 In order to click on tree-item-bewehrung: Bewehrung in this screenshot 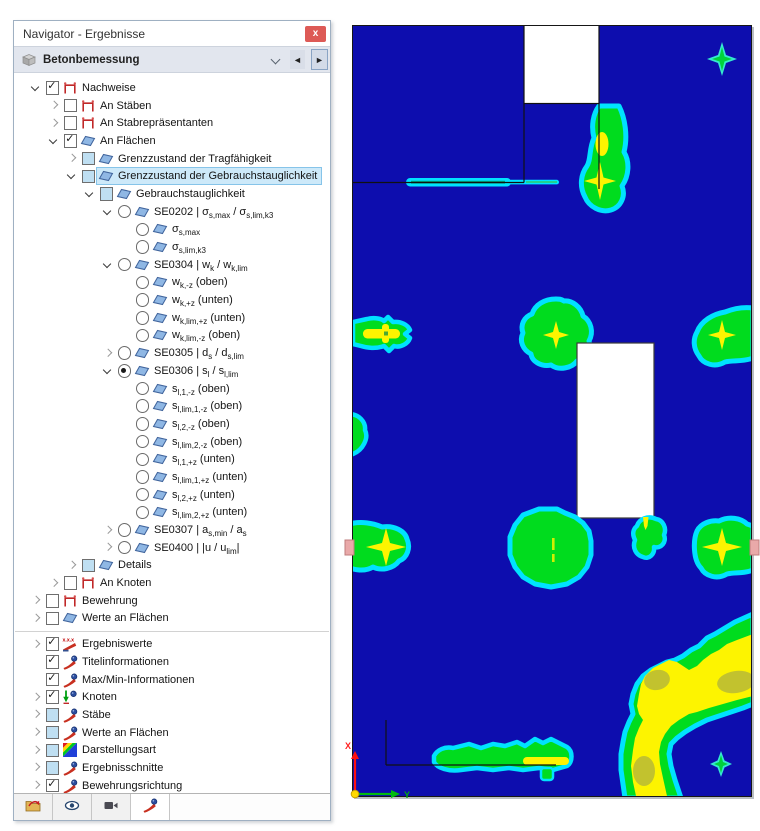, I will do `click(172, 601)`.